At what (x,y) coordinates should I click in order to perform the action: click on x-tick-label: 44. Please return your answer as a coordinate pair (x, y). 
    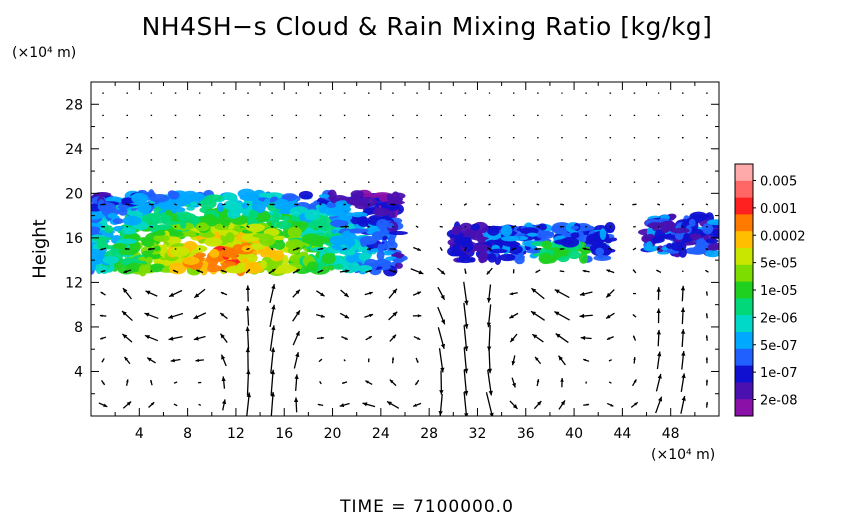
    Looking at the image, I should click on (622, 434).